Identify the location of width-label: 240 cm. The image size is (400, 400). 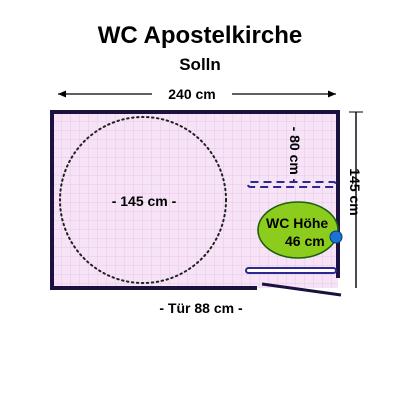
(191, 94).